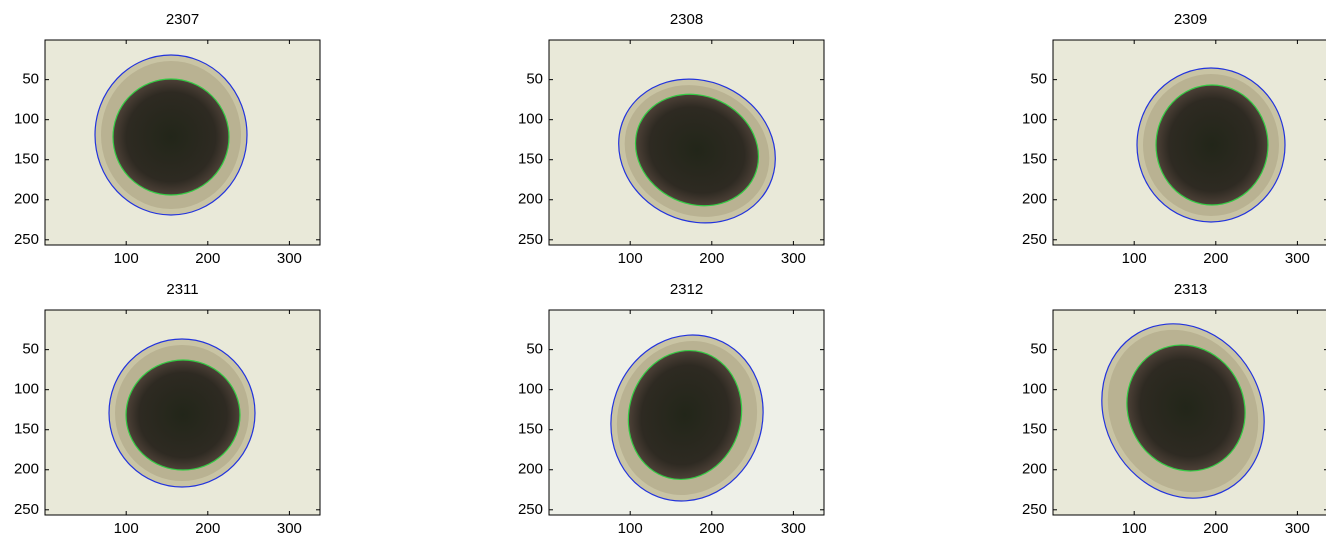 This screenshot has height=542, width=1326. I want to click on panel: 100 200 300 50 100 150 200 250 2311, so click(167, 409).